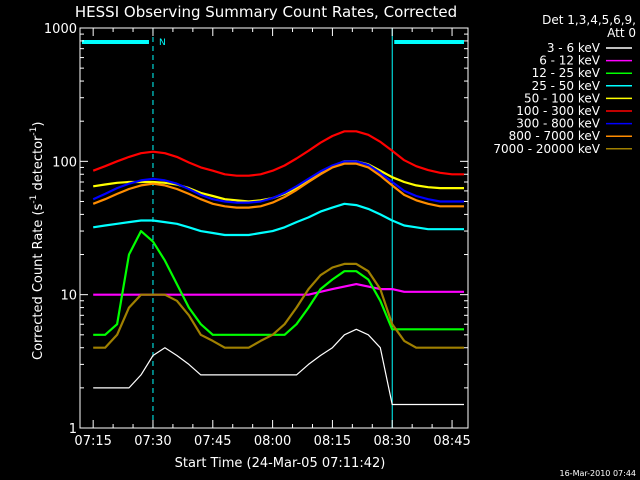 Image resolution: width=640 pixels, height=480 pixels. I want to click on legend-label: 800 - 7000 keV, so click(555, 136).